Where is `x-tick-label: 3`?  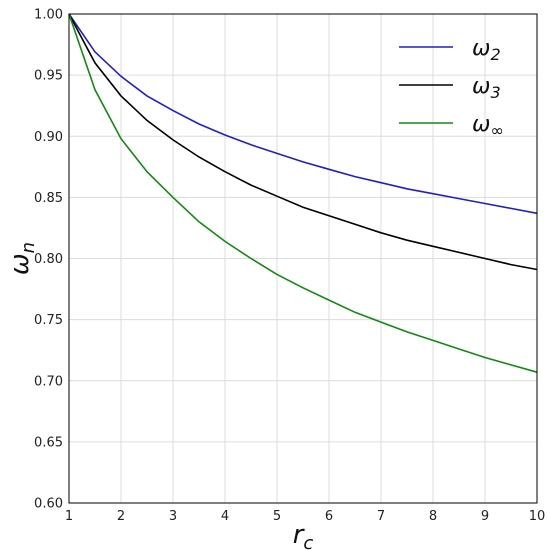 x-tick-label: 3 is located at coordinates (173, 516).